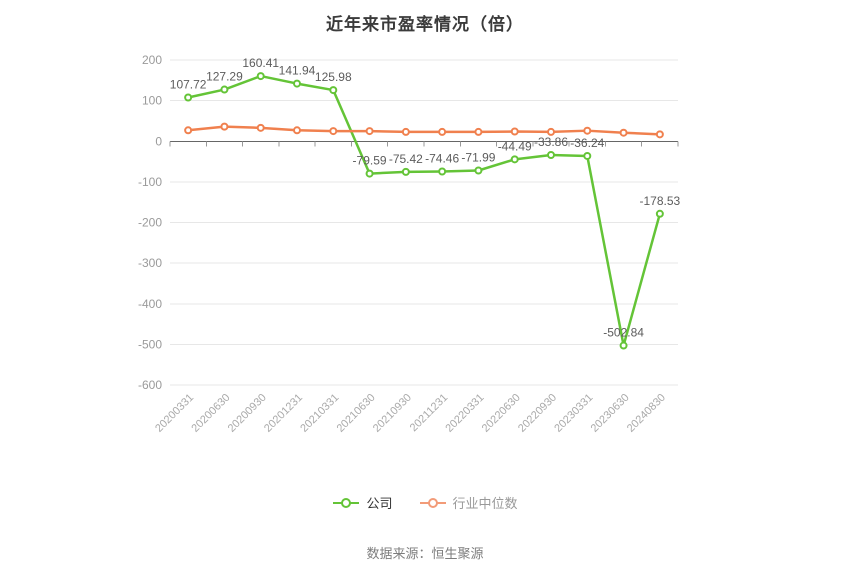  Describe the element at coordinates (150, 263) in the screenshot. I see `svg-text: -300` at that location.